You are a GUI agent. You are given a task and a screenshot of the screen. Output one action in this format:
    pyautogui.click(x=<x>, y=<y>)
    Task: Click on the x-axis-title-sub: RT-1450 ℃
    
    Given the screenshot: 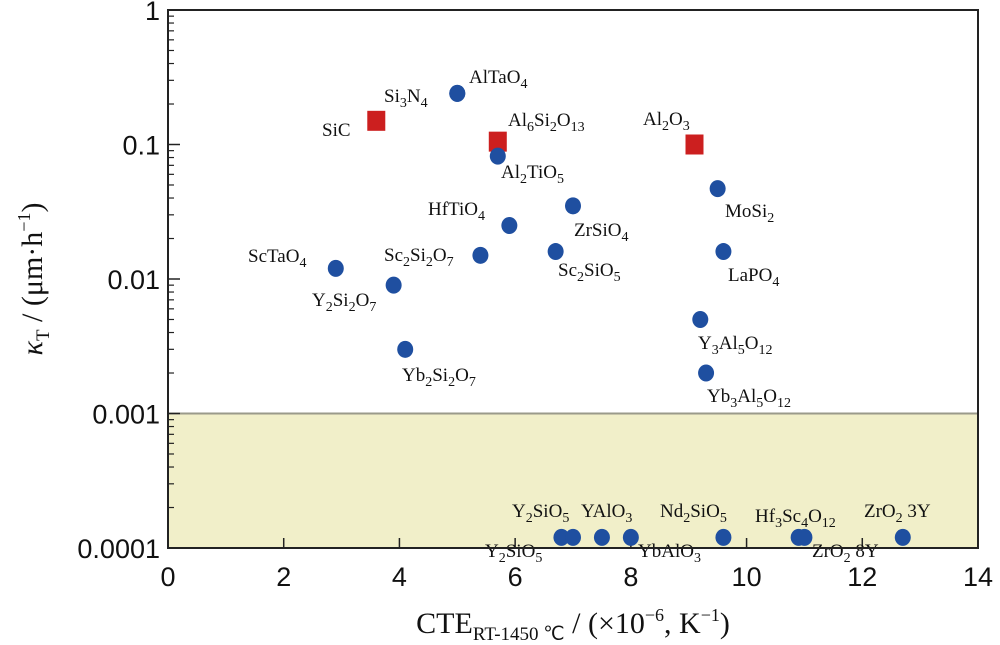 What is the action you would take?
    pyautogui.click(x=519, y=634)
    